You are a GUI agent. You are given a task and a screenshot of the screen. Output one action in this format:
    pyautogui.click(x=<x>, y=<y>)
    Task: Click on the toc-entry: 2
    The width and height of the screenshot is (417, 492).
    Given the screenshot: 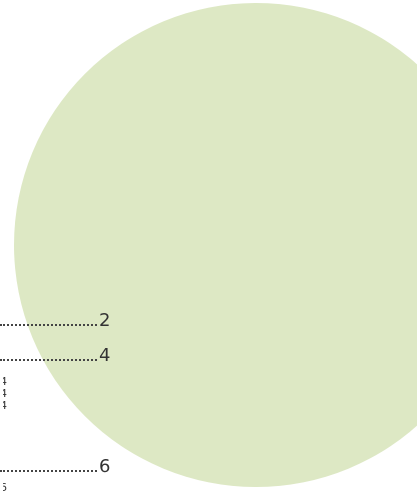 What is the action you would take?
    pyautogui.click(x=55, y=319)
    